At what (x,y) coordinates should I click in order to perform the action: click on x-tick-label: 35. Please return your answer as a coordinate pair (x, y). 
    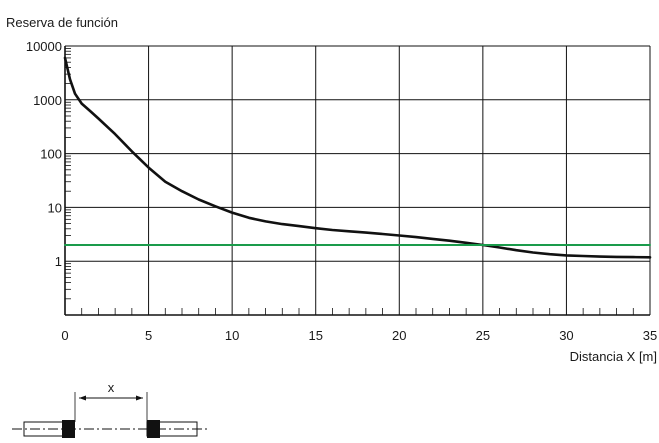
    Looking at the image, I should click on (650, 335).